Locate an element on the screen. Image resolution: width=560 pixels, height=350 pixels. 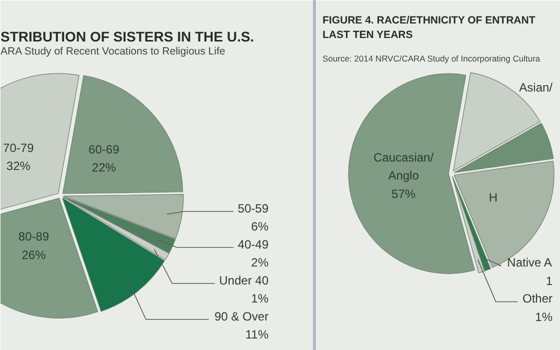
chart-title: FIGURE 4. RACE/ETHNICITY OF ENTRANT LAST TEN YEARS is located at coordinates (429, 27).